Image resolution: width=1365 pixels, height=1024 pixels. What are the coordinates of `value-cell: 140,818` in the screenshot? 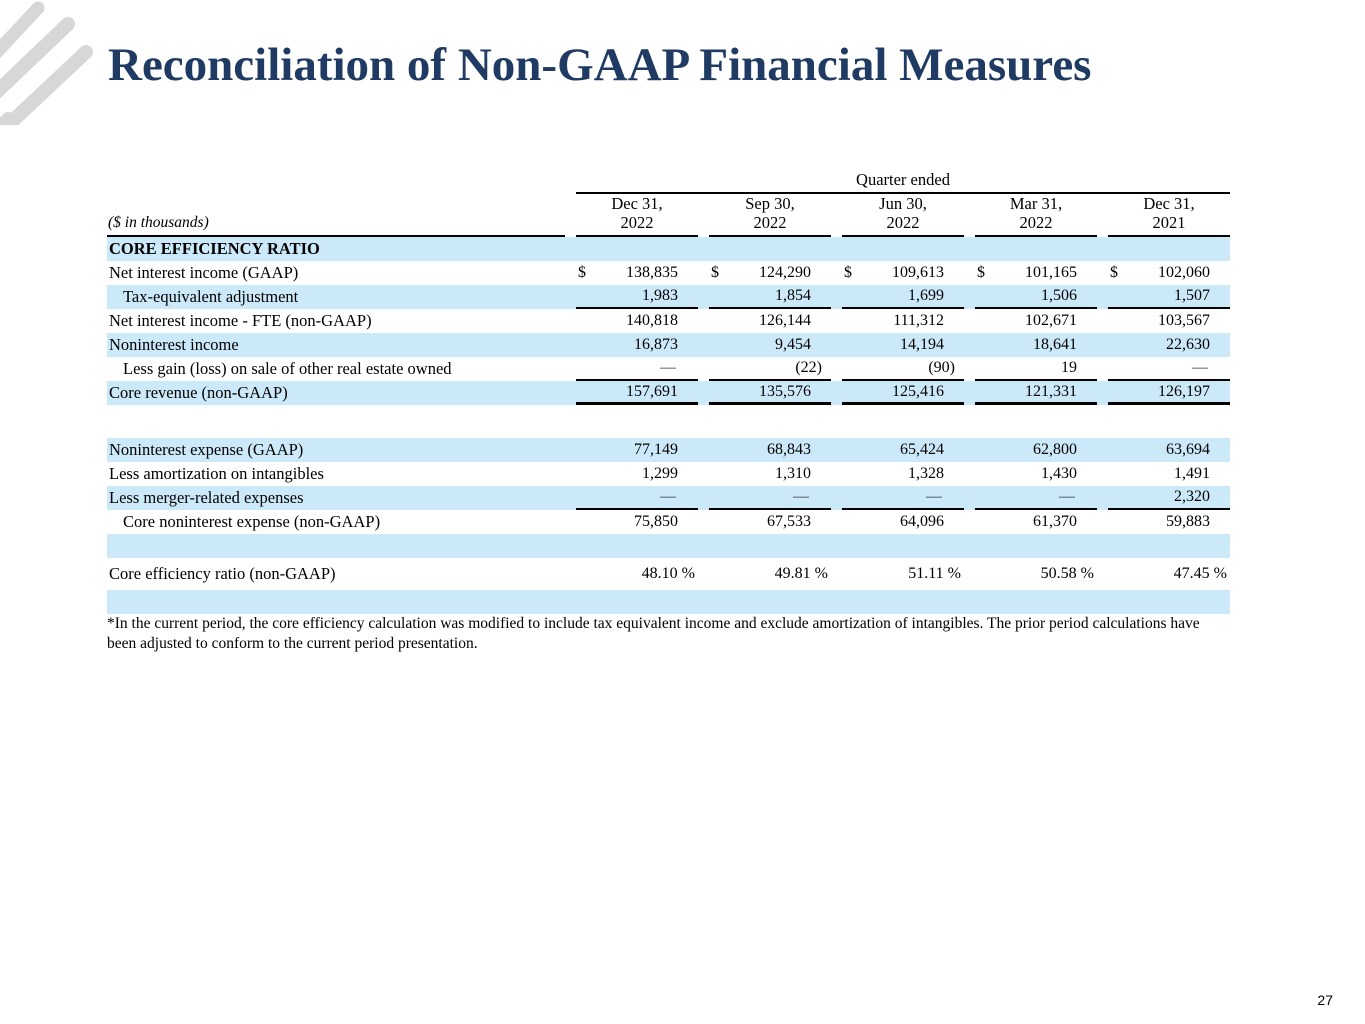 It's located at (637, 321).